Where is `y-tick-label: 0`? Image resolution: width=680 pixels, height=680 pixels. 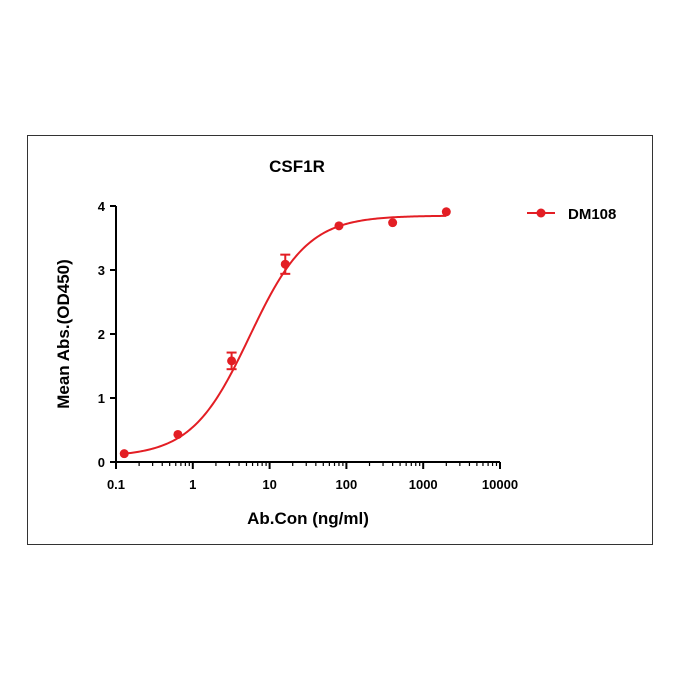 y-tick-label: 0 is located at coordinates (101, 462).